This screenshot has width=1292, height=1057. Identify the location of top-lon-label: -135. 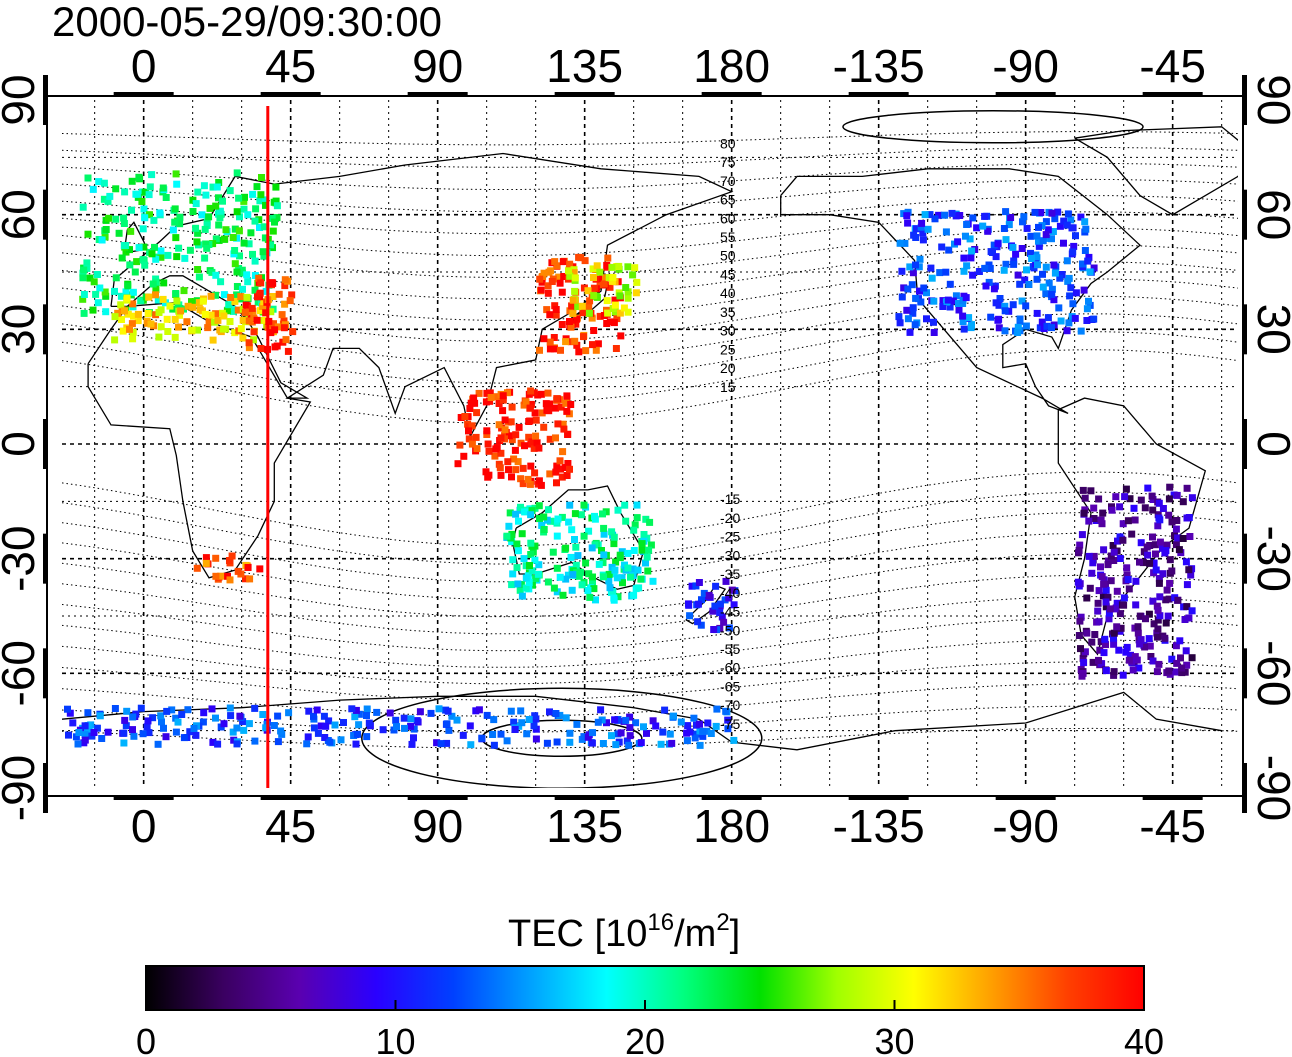
(879, 66).